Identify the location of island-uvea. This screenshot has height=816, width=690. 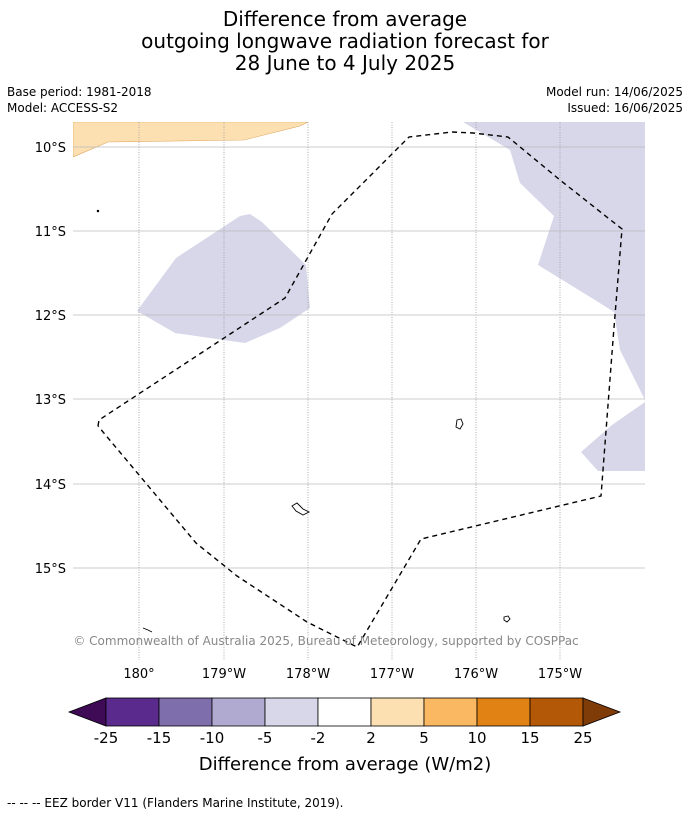
(459, 424).